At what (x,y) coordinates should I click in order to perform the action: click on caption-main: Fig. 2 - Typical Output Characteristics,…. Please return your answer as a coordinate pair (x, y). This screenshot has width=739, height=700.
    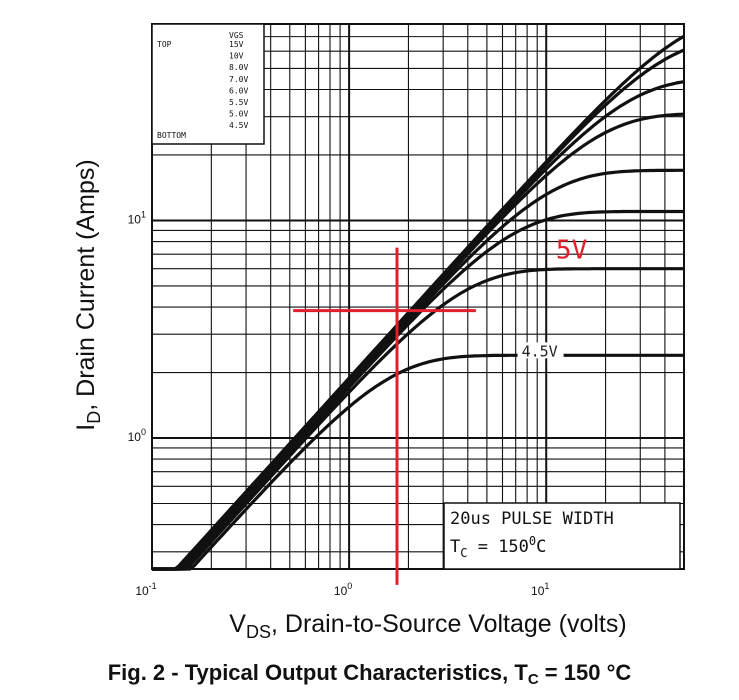
    Looking at the image, I should click on (317, 672).